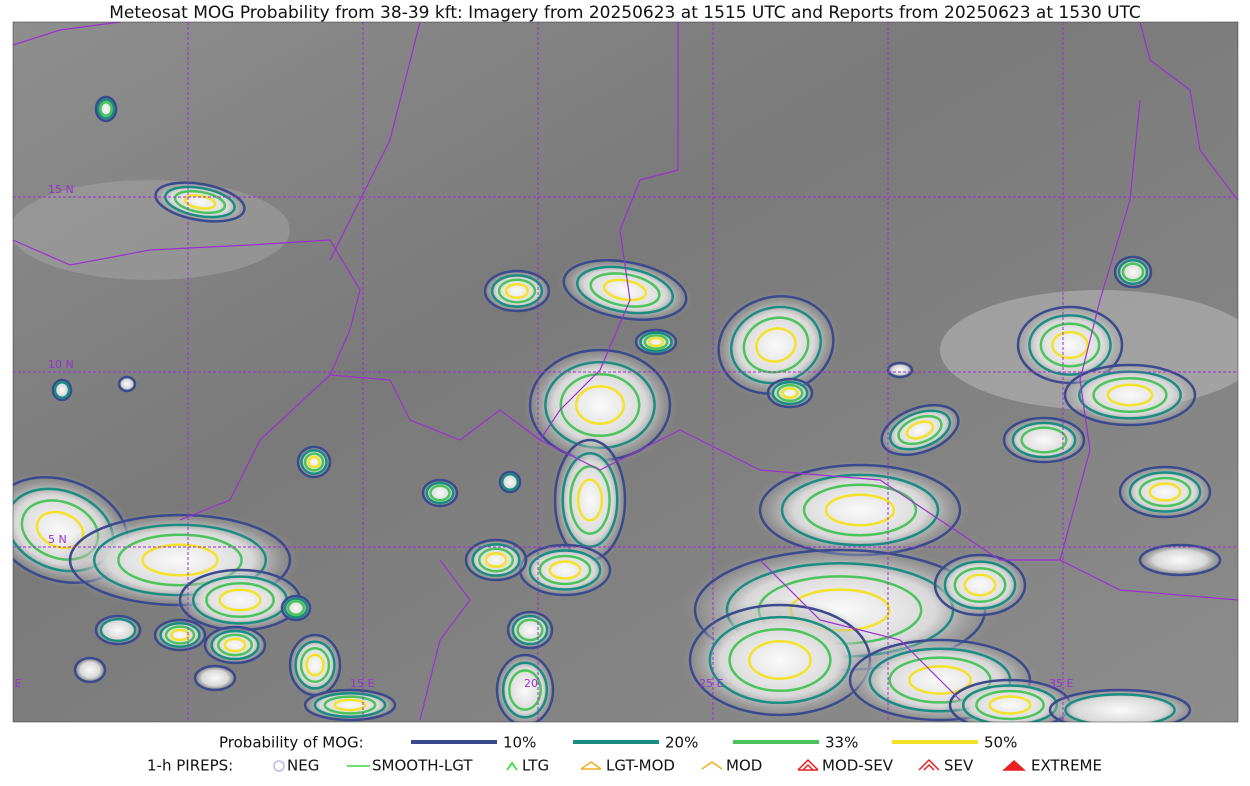  I want to click on legend-label: LGT-MOD, so click(640, 766).